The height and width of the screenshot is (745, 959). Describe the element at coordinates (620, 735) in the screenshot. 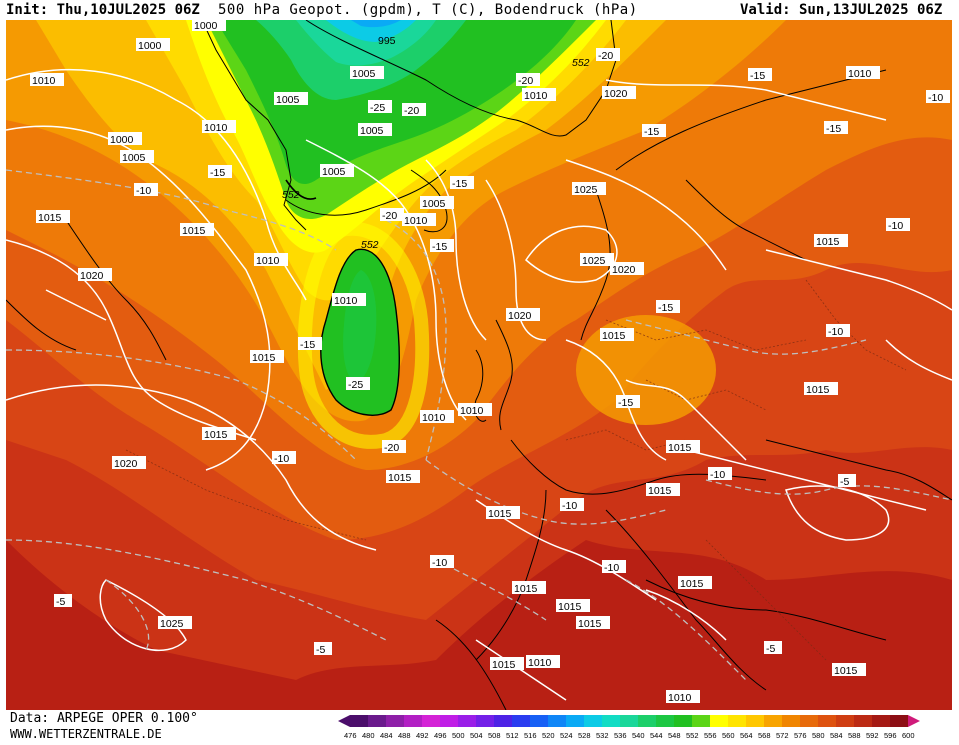

I see `legend-tick-label: 536` at that location.